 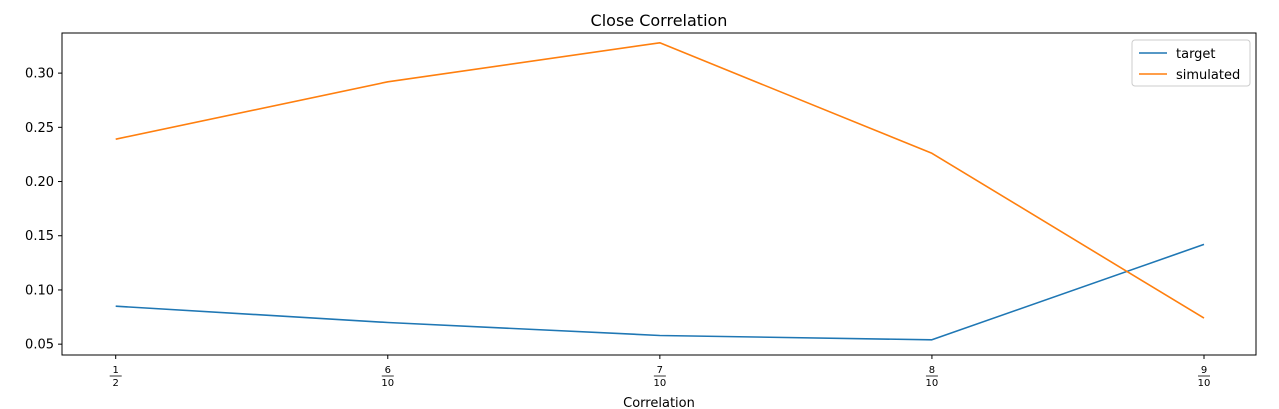 I want to click on legend-label-target: target, so click(x=1196, y=54).